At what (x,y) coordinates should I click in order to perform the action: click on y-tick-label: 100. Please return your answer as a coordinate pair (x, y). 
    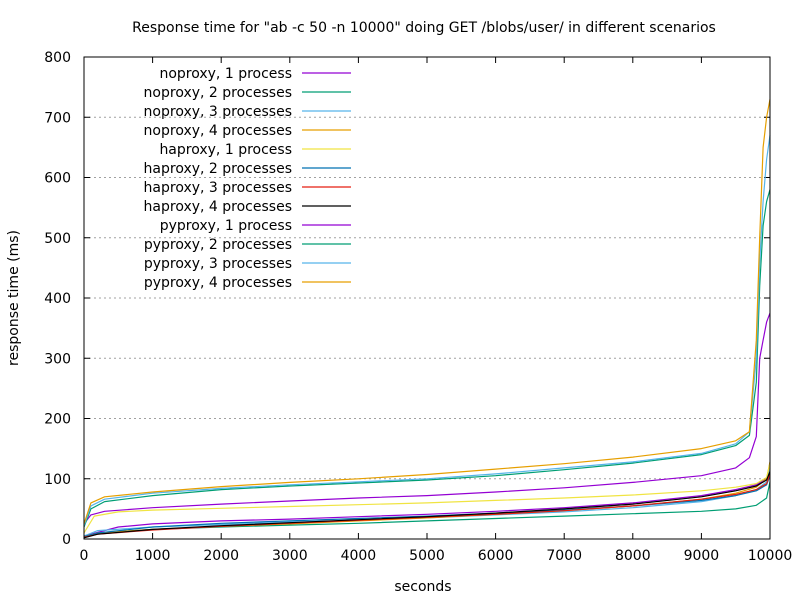
    Looking at the image, I should click on (57, 480).